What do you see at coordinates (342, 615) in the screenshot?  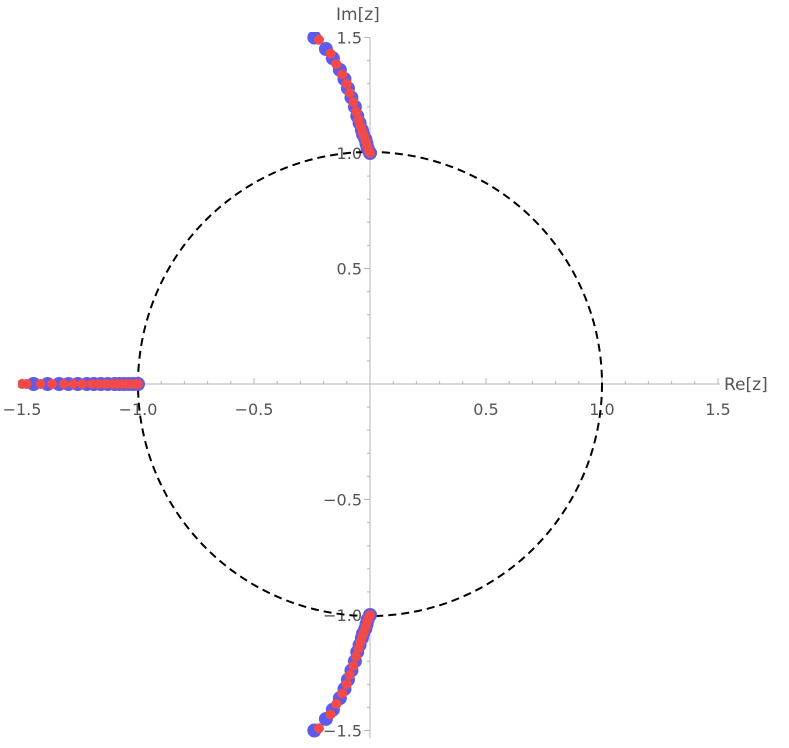 I see `y-tick-label: −1.0` at bounding box center [342, 615].